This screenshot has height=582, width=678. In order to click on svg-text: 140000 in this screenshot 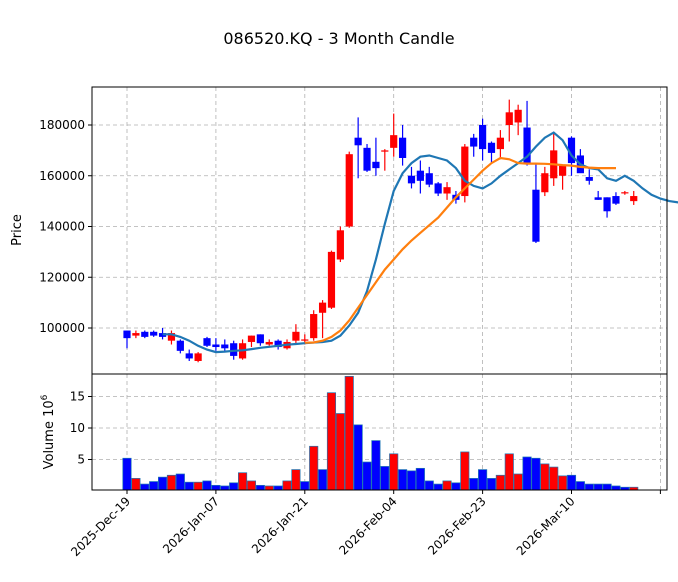, I will do `click(62, 227)`.